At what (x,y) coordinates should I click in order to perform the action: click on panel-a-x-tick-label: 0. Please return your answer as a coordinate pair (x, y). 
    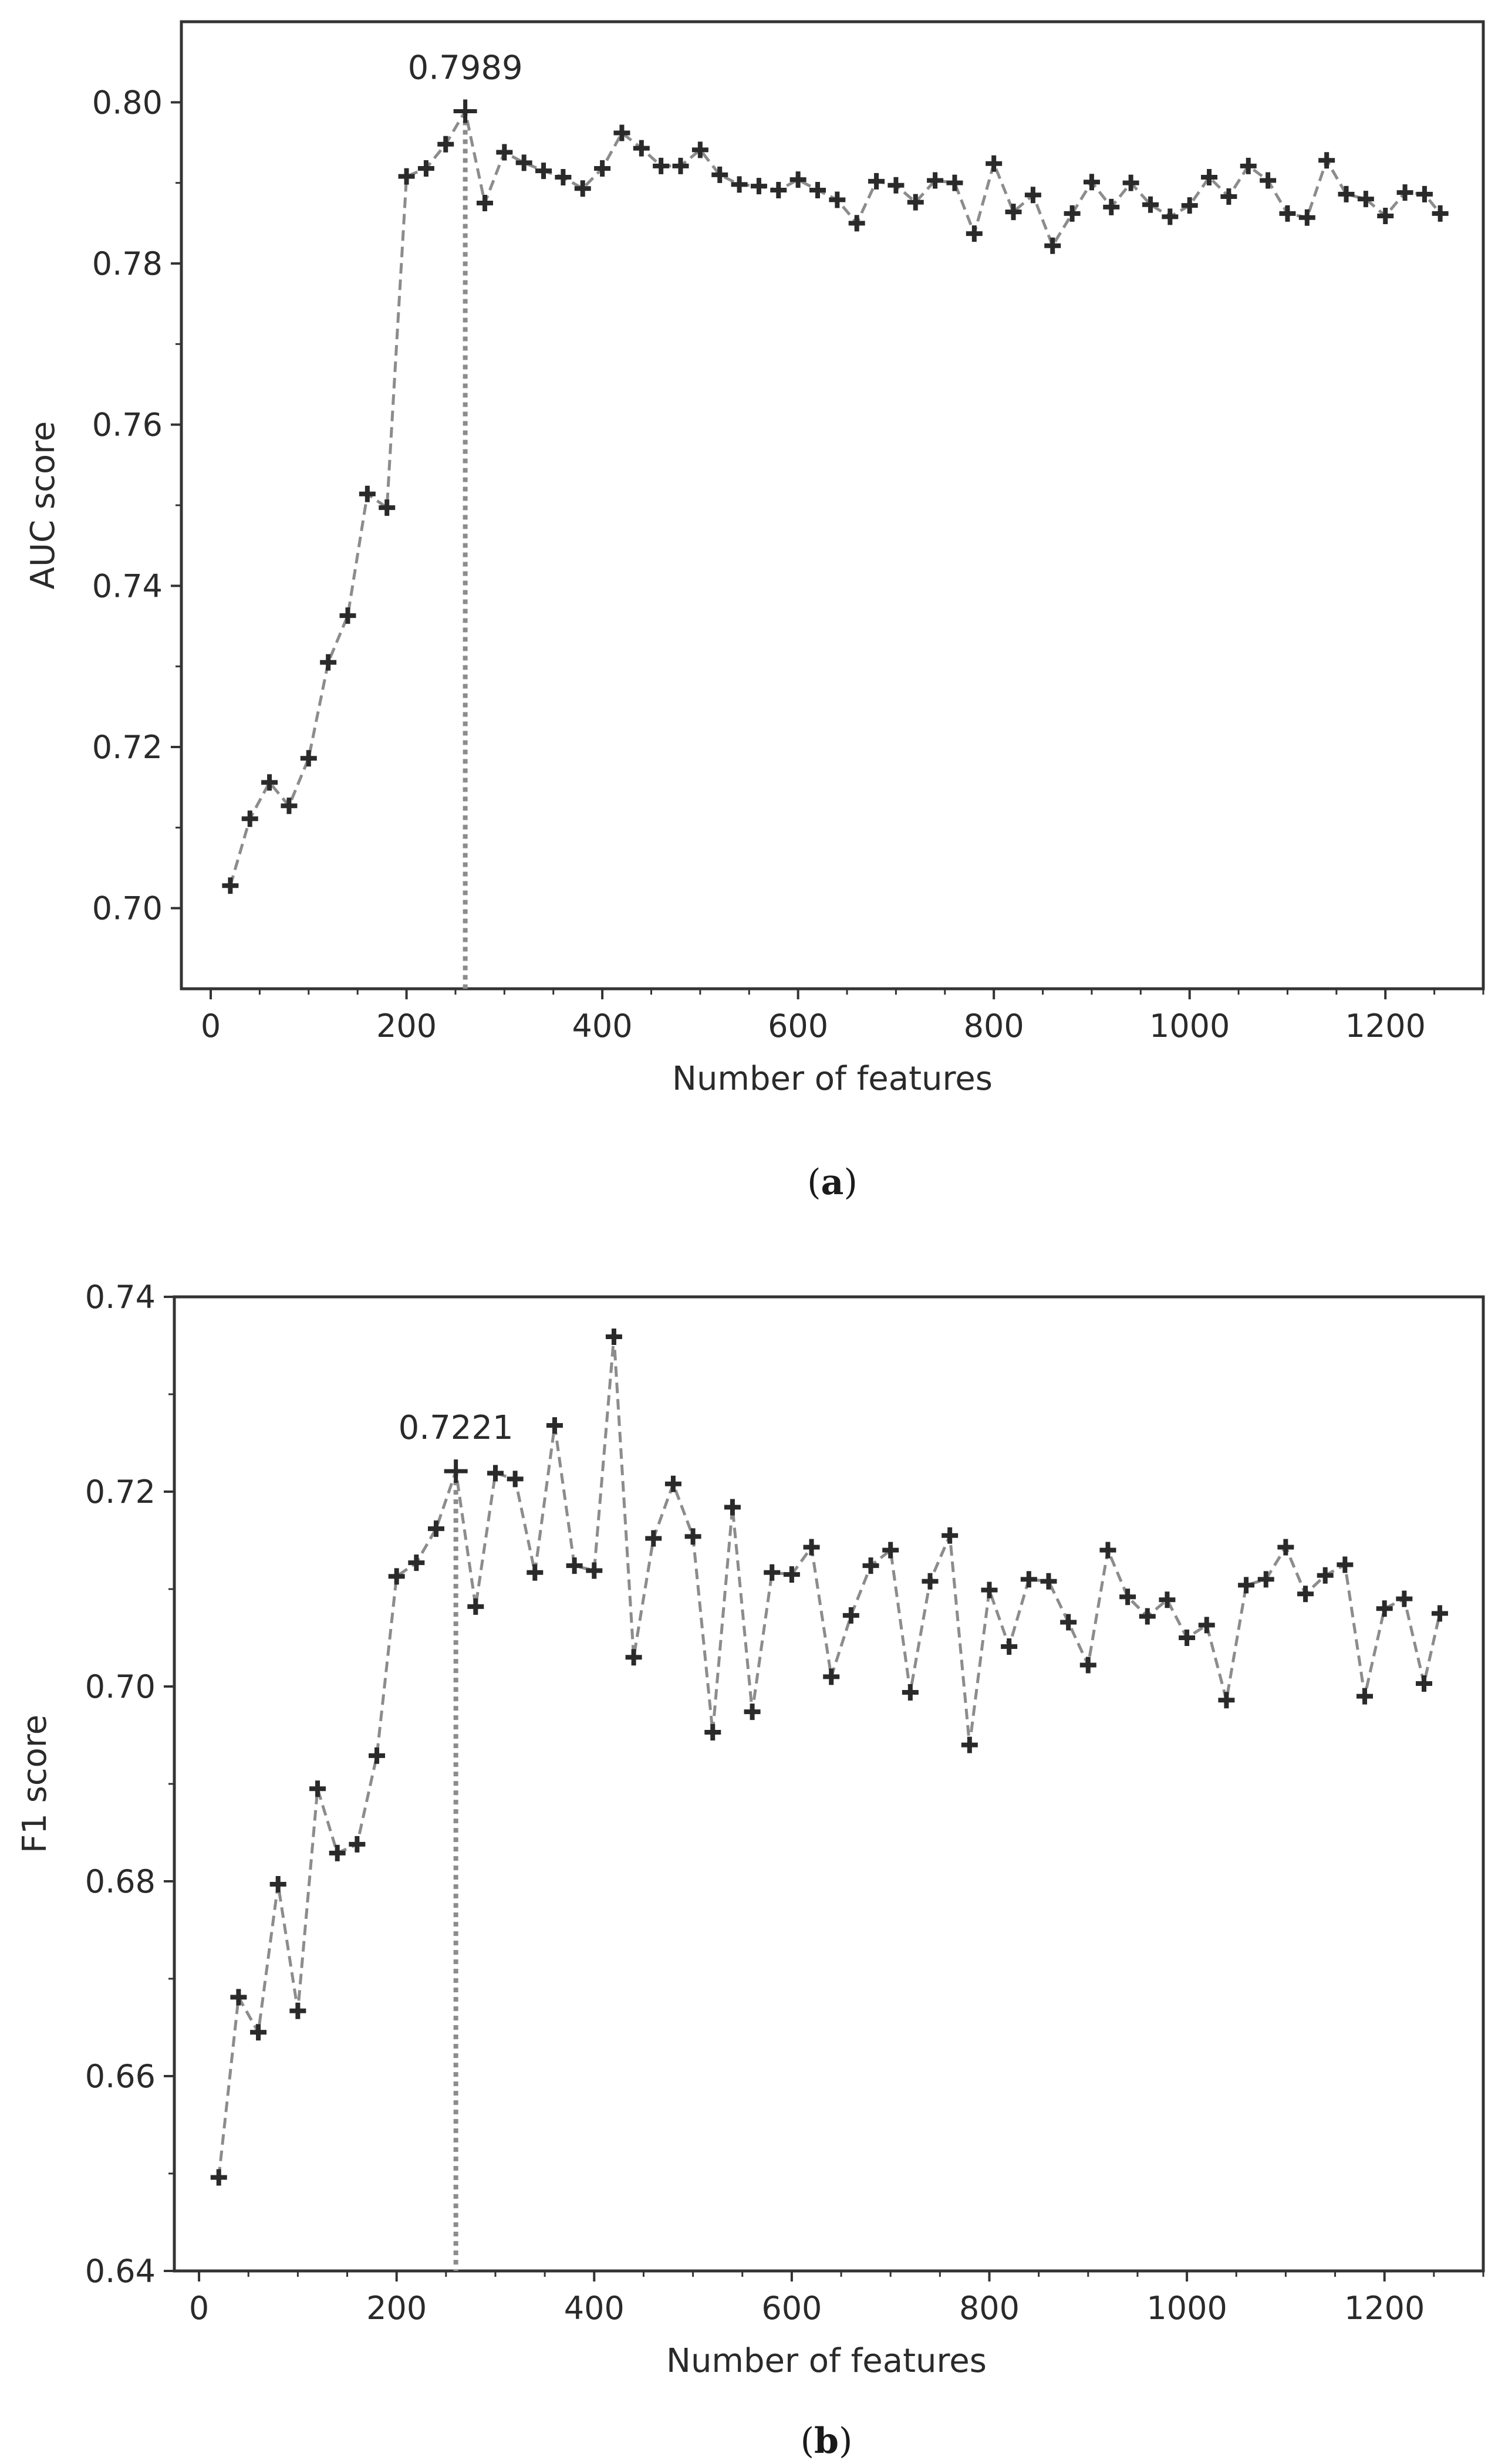
    Looking at the image, I should click on (211, 1026).